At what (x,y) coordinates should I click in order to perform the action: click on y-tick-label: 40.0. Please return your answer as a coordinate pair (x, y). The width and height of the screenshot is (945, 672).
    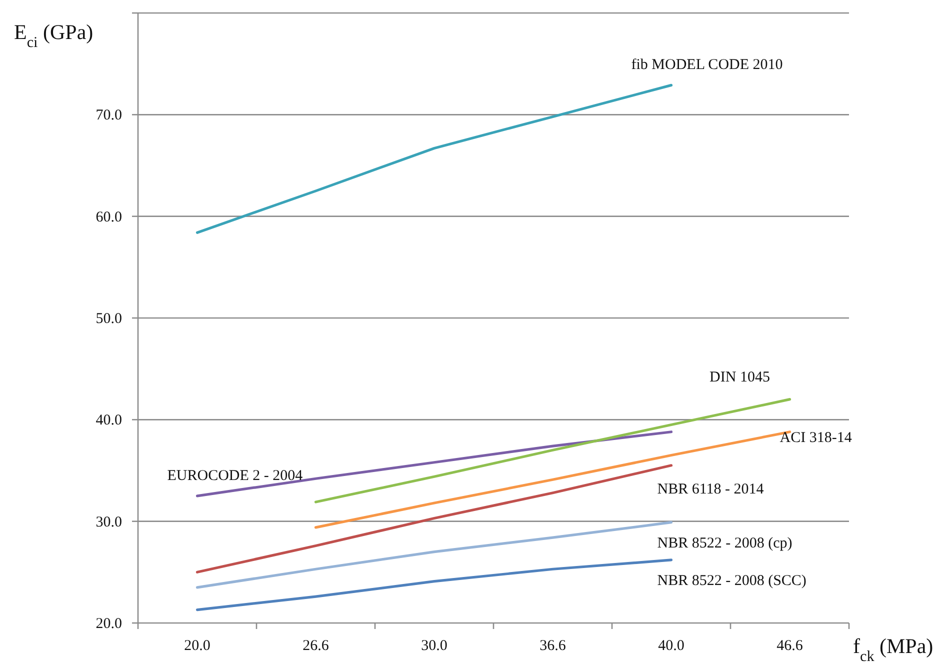
    Looking at the image, I should click on (109, 420).